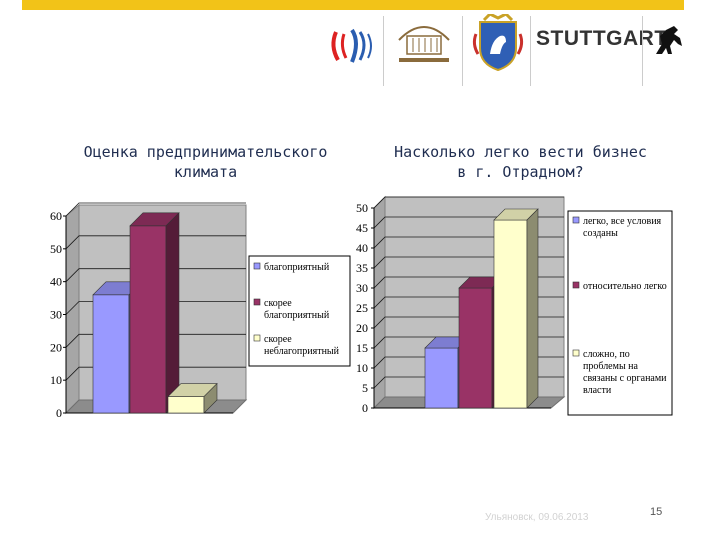  Describe the element at coordinates (424, 44) in the screenshot. I see `academy-logo-icon` at that location.